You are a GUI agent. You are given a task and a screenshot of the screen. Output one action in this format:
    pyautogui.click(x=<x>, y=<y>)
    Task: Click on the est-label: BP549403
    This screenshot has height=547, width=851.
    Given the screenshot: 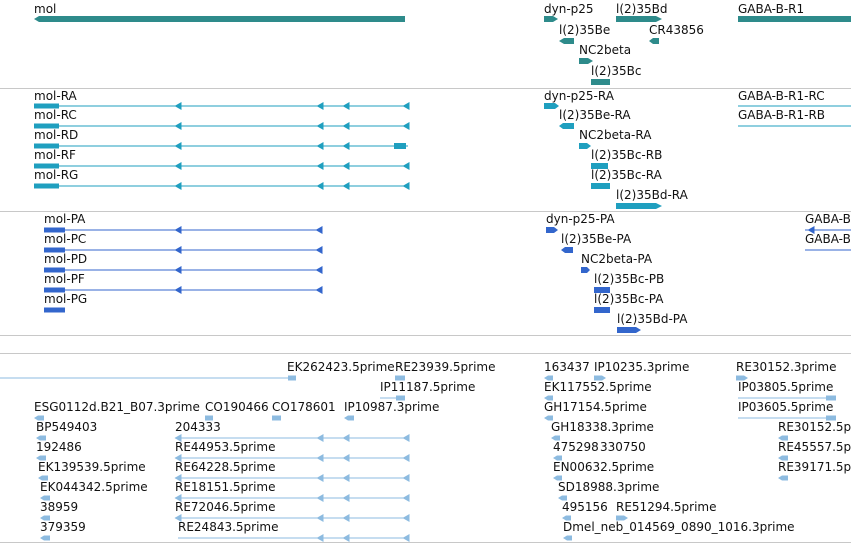 What is the action you would take?
    pyautogui.click(x=66, y=427)
    